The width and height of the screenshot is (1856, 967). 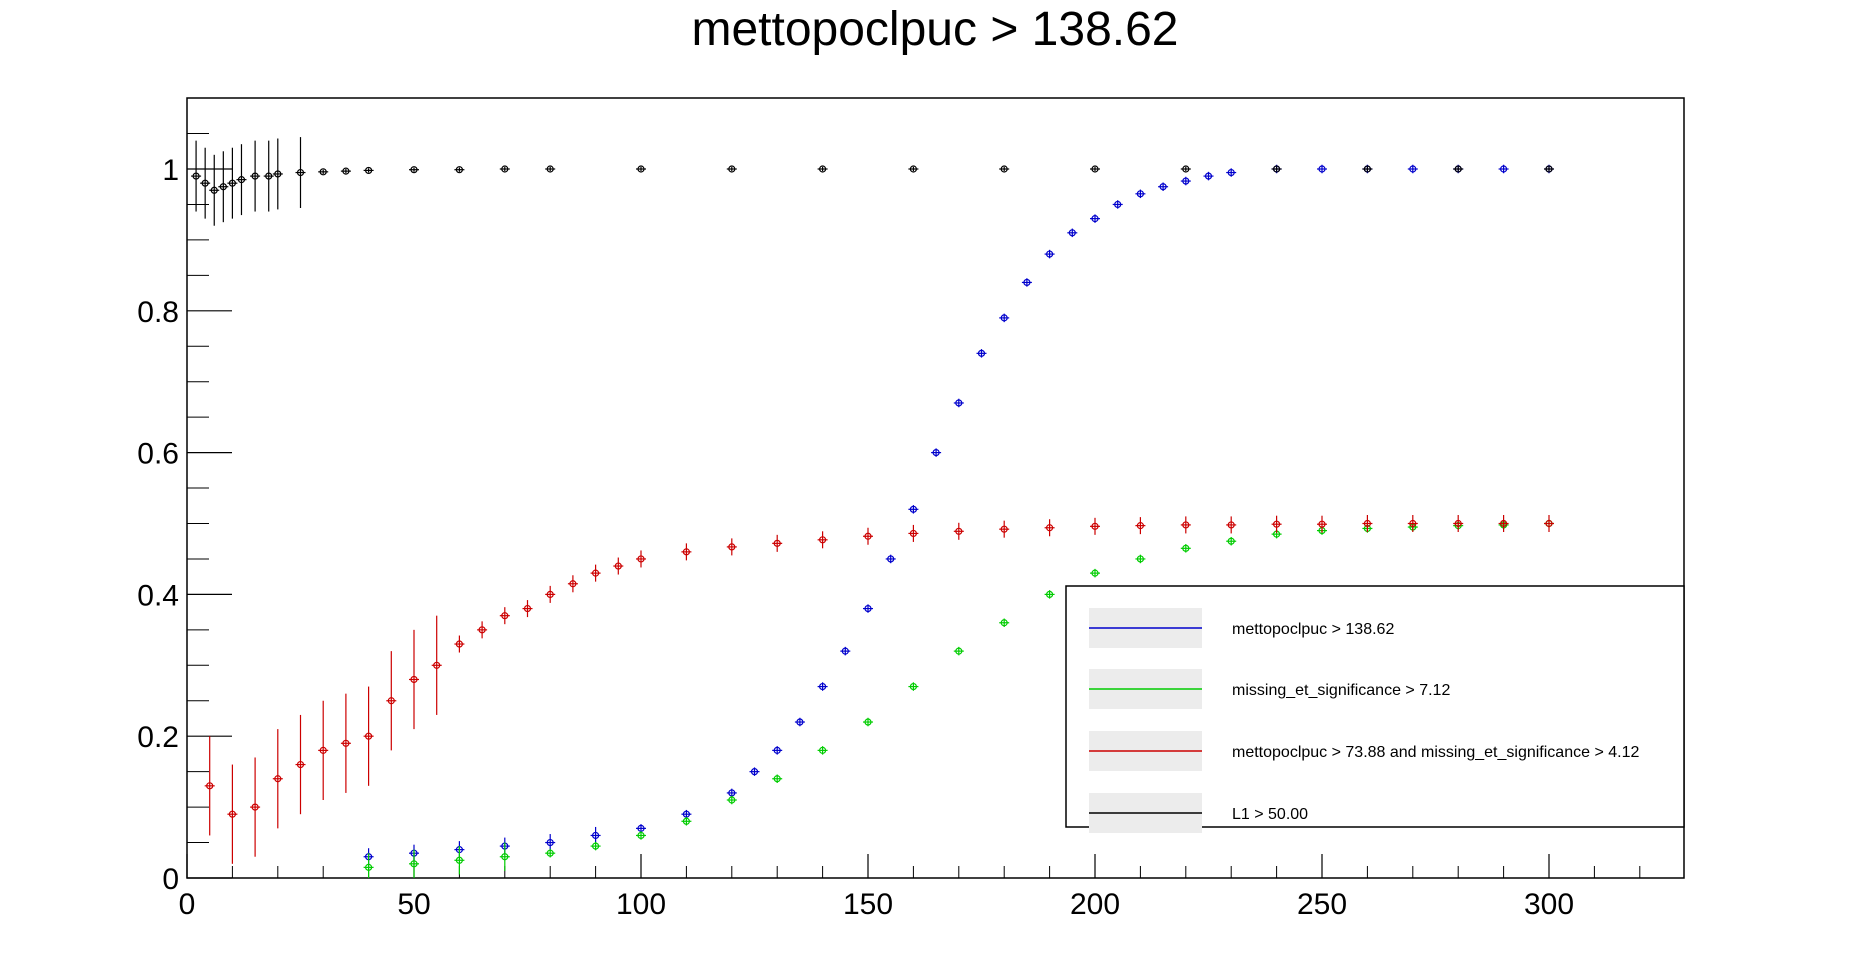 I want to click on x-tick-label: 100, so click(x=641, y=904).